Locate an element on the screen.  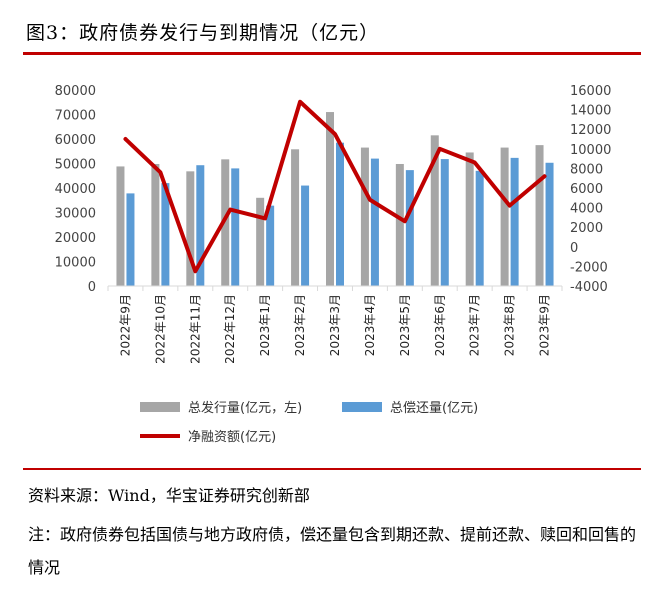
right-tick-label-7: 10000 is located at coordinates (590, 150).